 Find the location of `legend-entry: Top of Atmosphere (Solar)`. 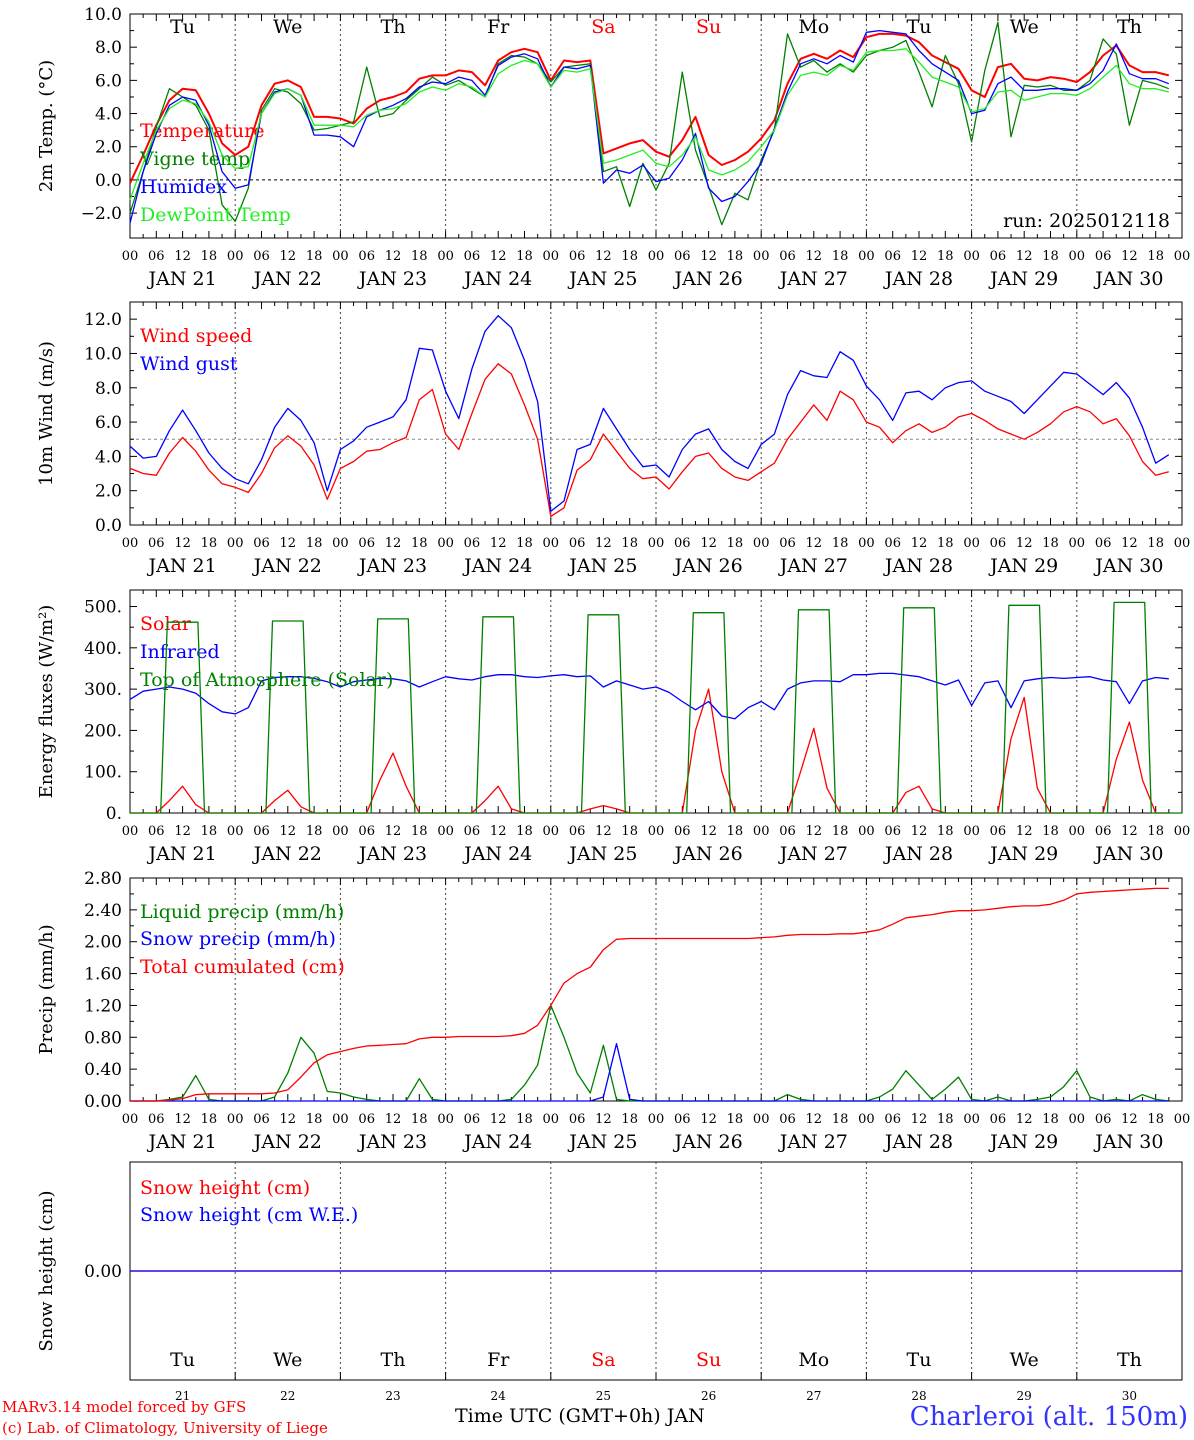

legend-entry: Top of Atmosphere (Solar) is located at coordinates (266, 680).